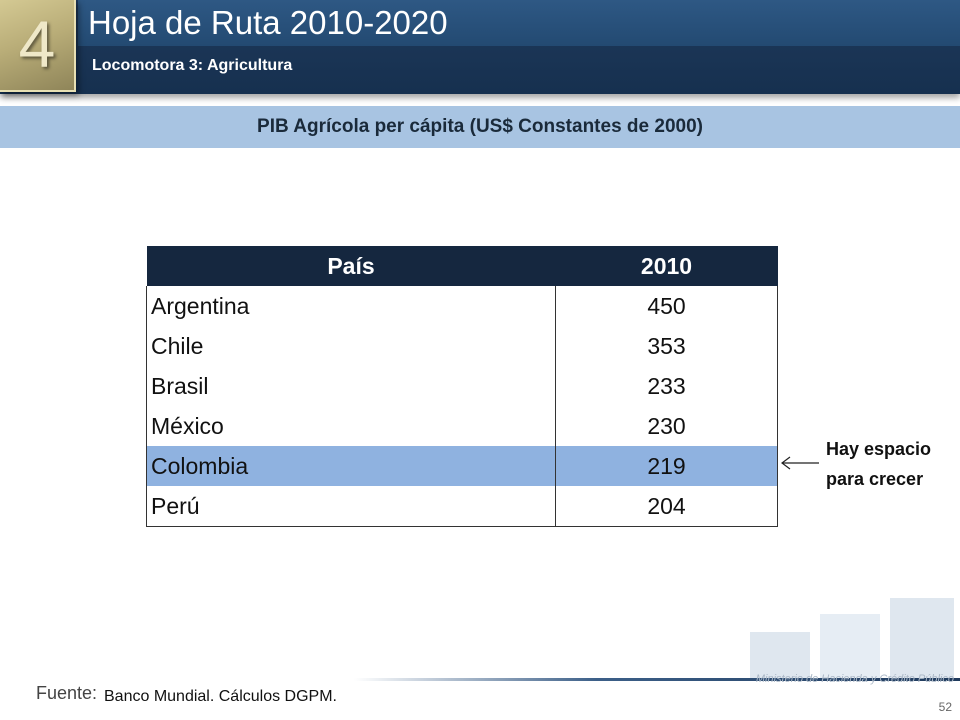 The image size is (960, 720). What do you see at coordinates (351, 506) in the screenshot?
I see `country-cell: Perú` at bounding box center [351, 506].